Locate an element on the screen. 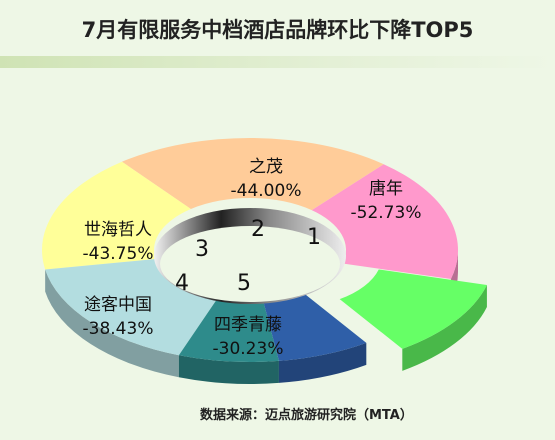 The image size is (555, 440). rank-label: 5 is located at coordinates (244, 283).